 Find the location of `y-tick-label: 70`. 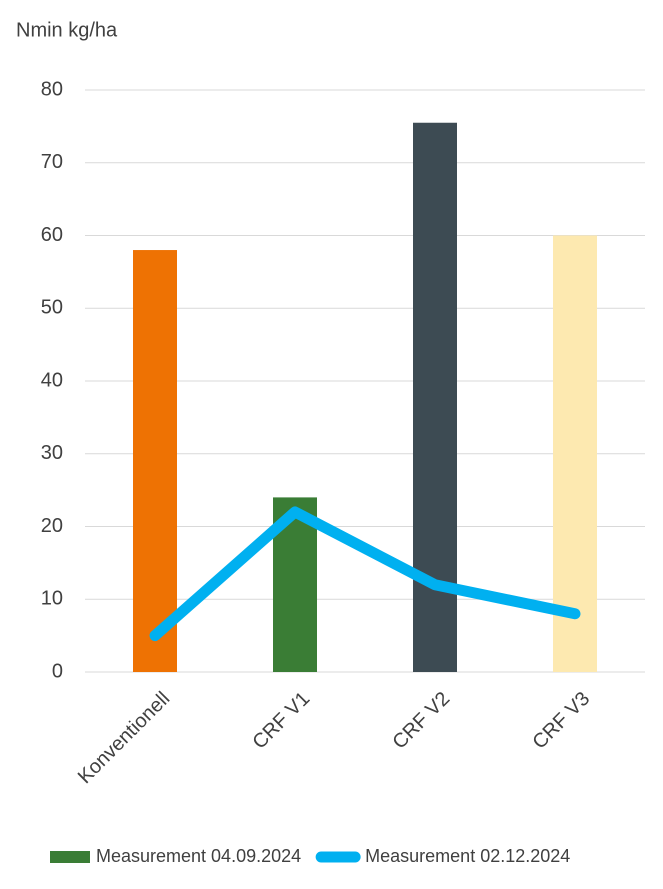

y-tick-label: 70 is located at coordinates (52, 162).